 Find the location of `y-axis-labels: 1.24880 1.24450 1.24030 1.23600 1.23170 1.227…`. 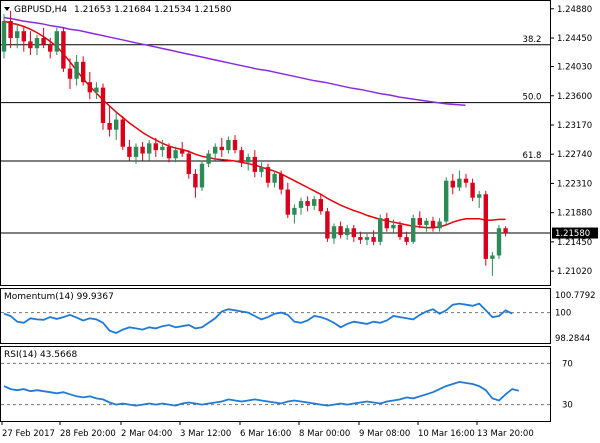

y-axis-labels: 1.24880 1.24450 1.24030 1.23600 1.23170 1.227… is located at coordinates (573, 208).